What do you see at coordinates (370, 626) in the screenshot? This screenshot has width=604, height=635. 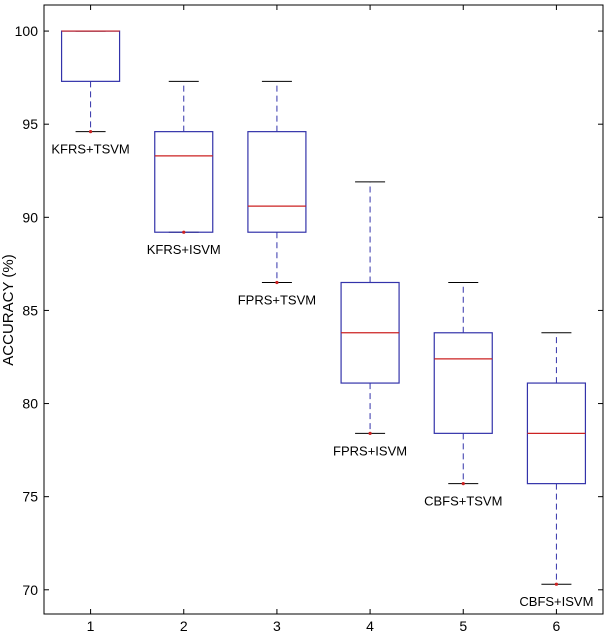 I see `x-tick-label: 4` at bounding box center [370, 626].